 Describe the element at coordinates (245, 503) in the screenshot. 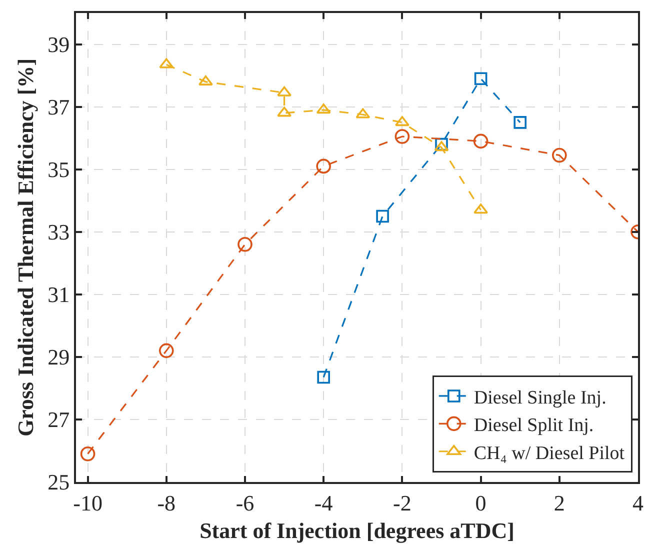

I see `x-tick-label: -6` at that location.